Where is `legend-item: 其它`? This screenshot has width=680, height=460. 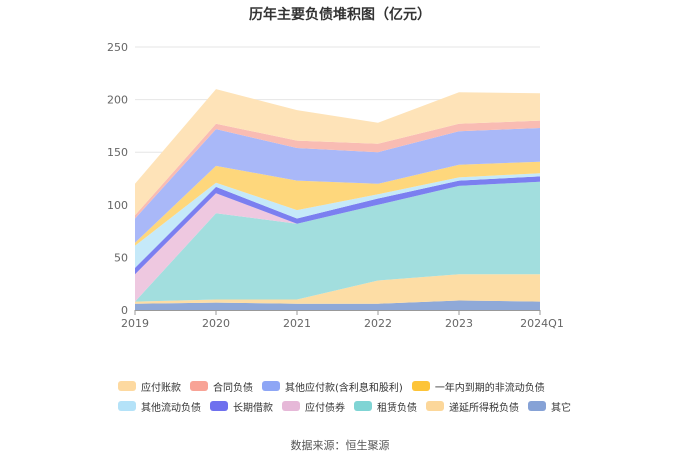 legend-item: 其它 is located at coordinates (549, 406).